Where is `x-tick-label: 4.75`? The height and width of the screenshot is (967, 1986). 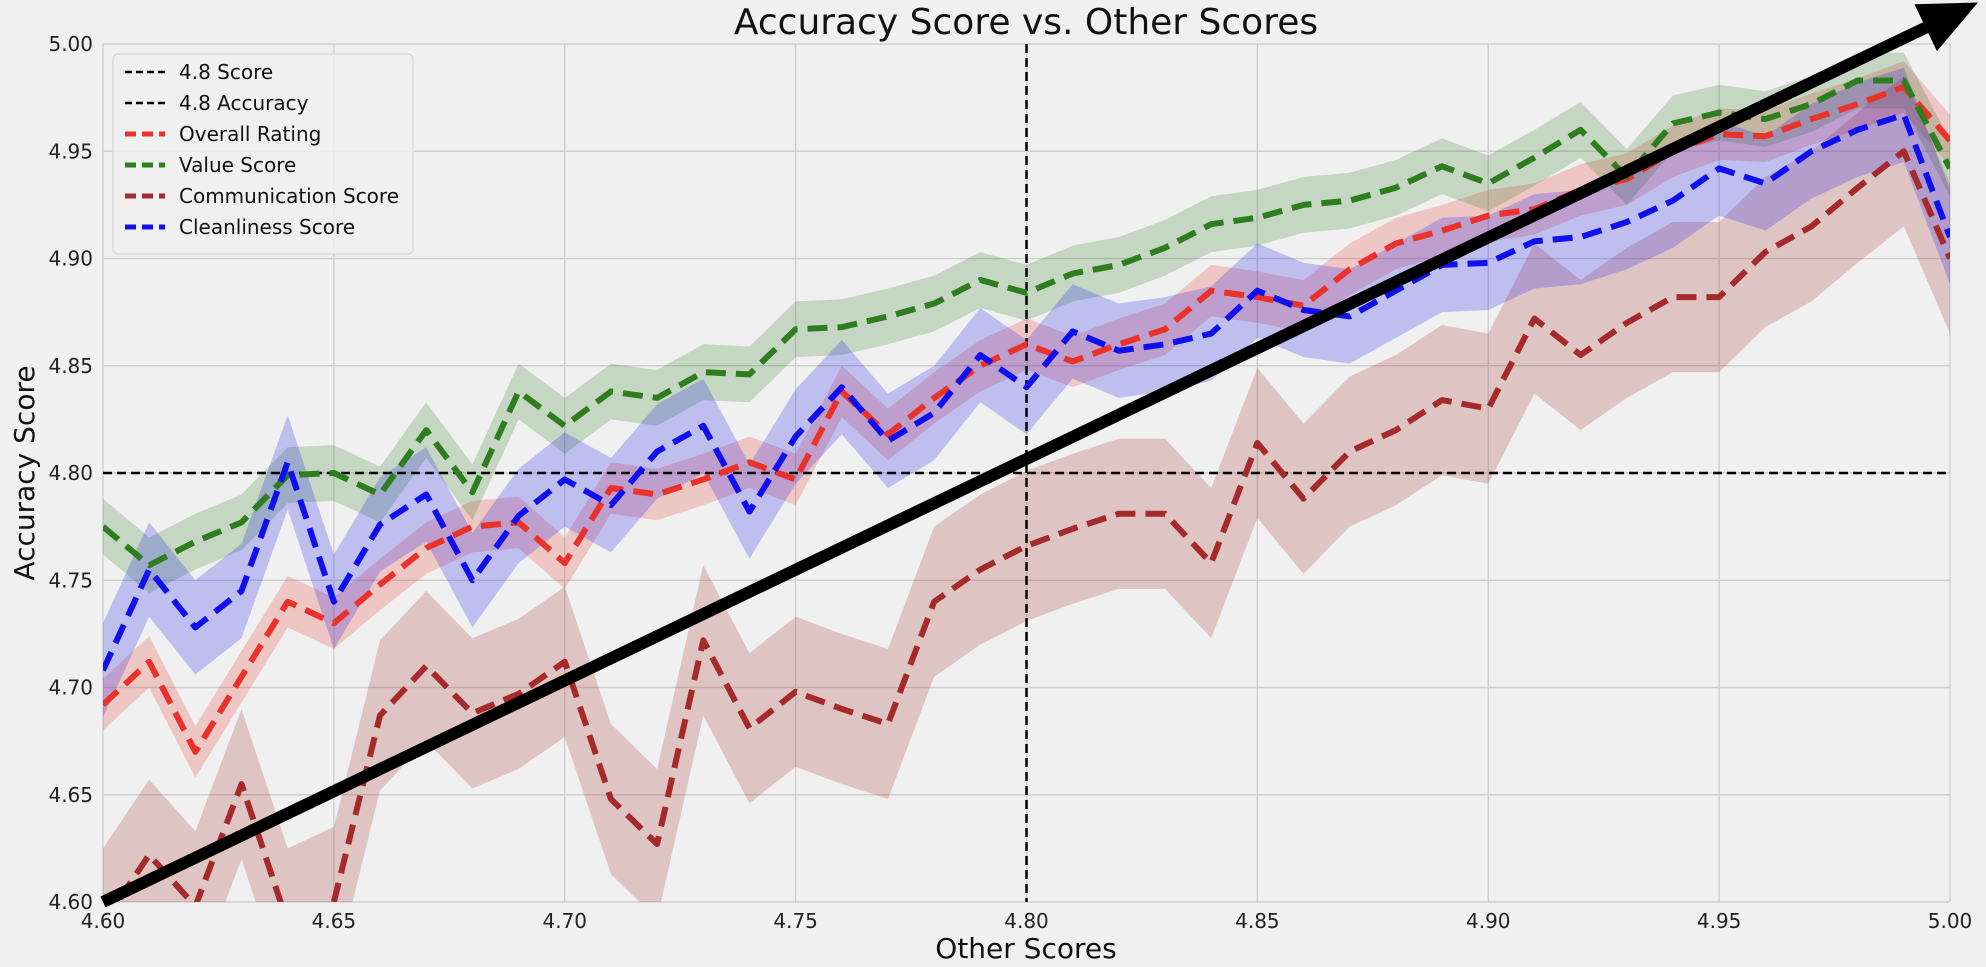 x-tick-label: 4.75 is located at coordinates (795, 921).